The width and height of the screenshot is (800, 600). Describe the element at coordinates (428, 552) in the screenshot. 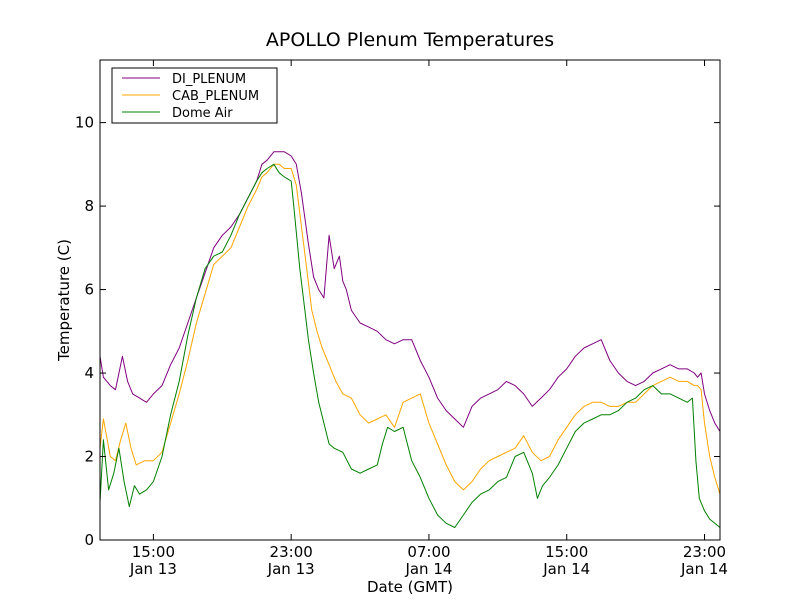

I see `x-tick-label-time: 07:00` at that location.